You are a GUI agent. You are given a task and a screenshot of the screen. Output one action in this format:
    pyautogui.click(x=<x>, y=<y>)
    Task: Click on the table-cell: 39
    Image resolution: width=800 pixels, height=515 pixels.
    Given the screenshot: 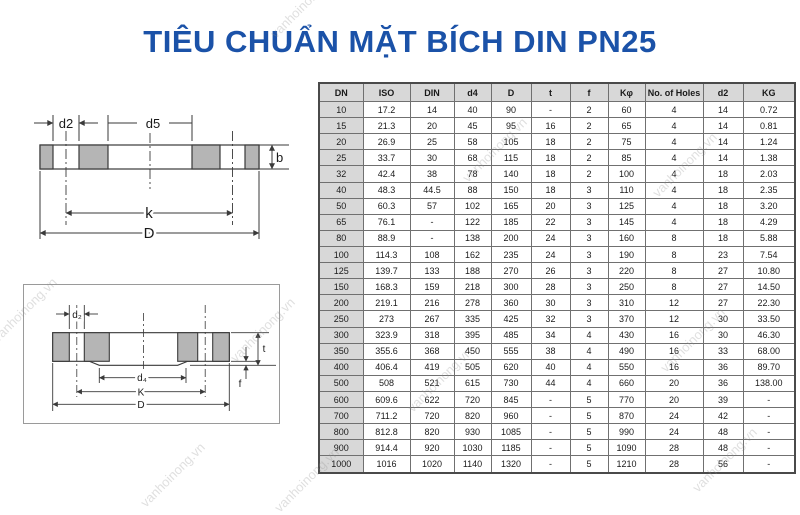 What is the action you would take?
    pyautogui.click(x=723, y=399)
    